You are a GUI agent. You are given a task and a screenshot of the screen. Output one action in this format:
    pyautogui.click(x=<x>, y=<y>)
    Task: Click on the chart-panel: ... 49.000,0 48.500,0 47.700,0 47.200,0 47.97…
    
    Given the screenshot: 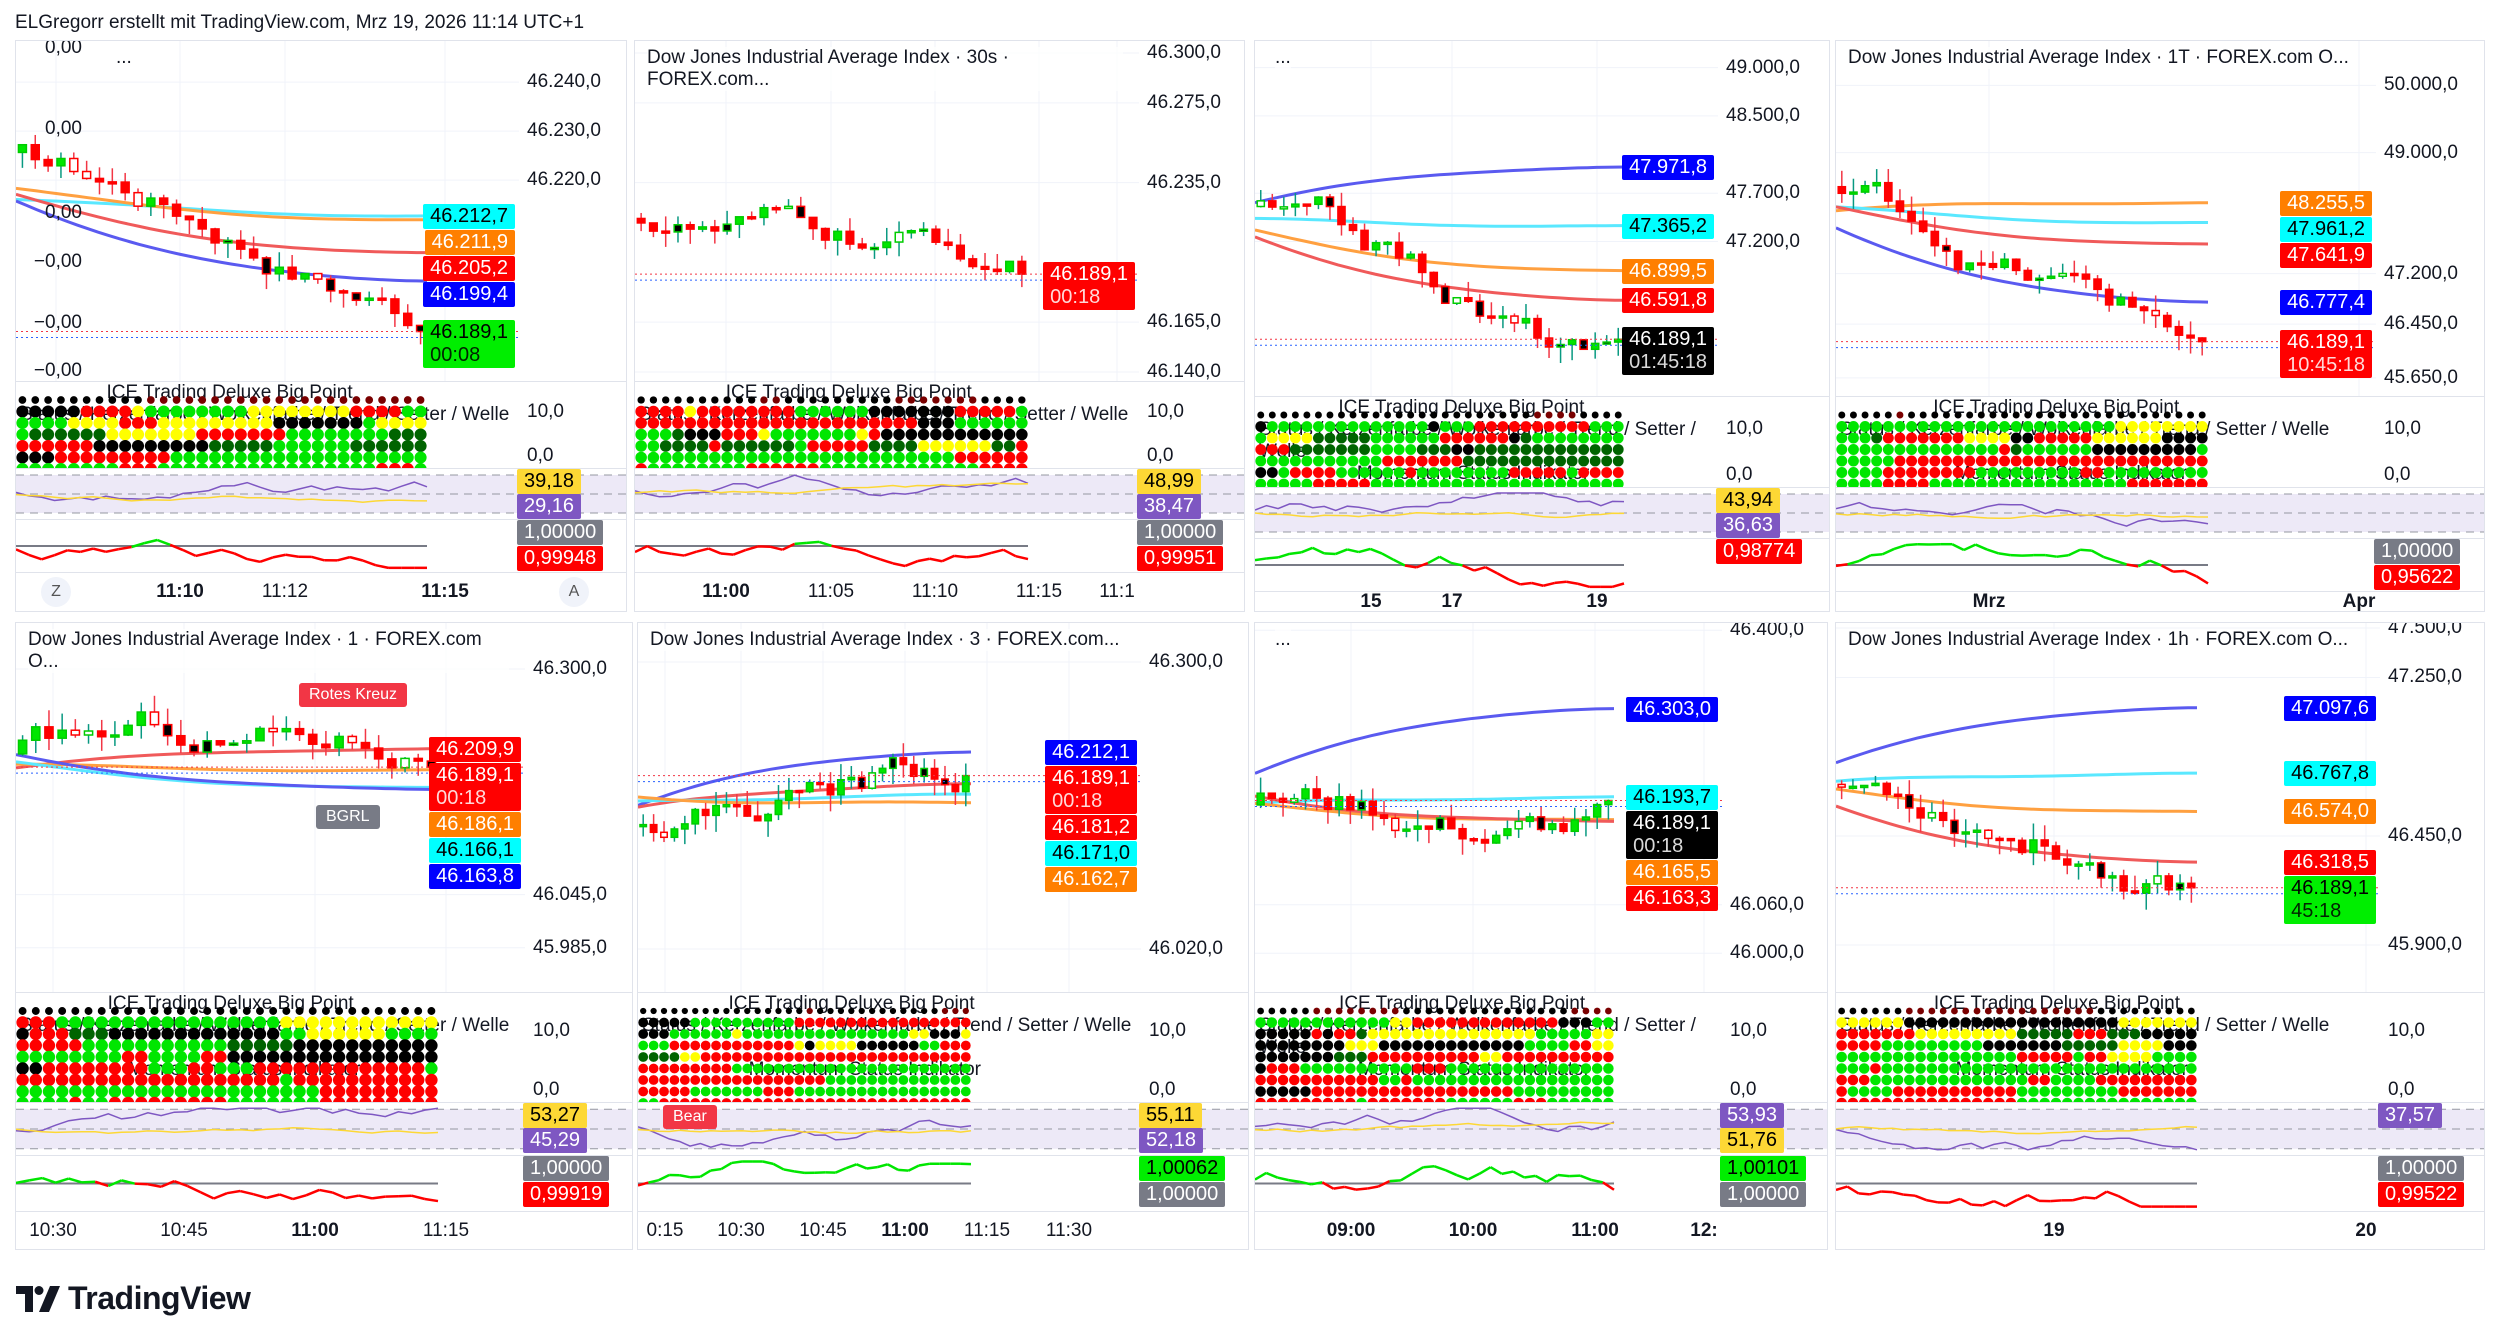 What is the action you would take?
    pyautogui.click(x=1542, y=326)
    